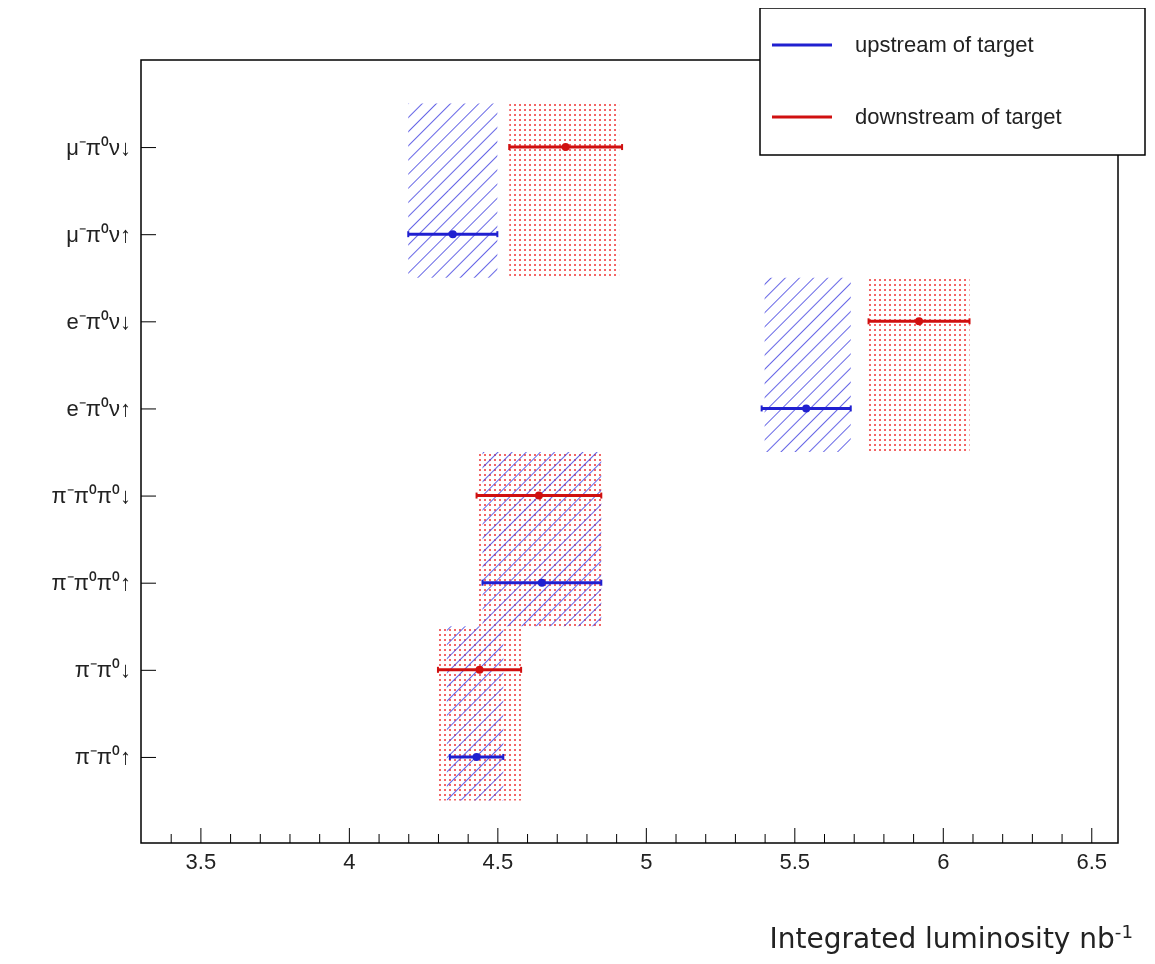 This screenshot has height=964, width=1155. What do you see at coordinates (498, 861) in the screenshot?
I see `x-tick-label: 4.5` at bounding box center [498, 861].